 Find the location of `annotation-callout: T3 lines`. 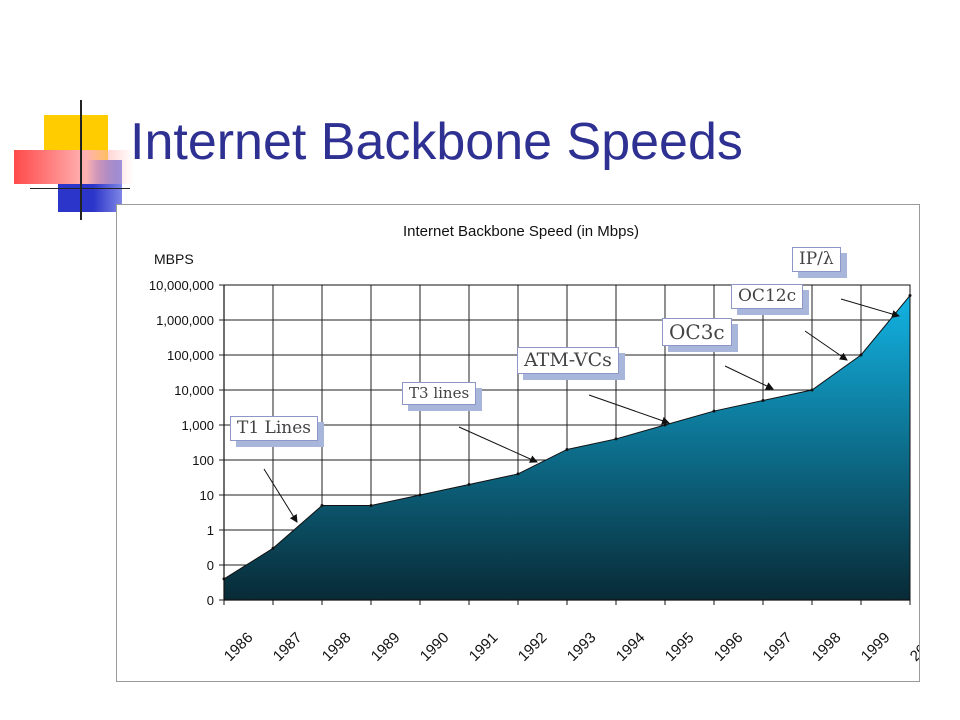

annotation-callout: T3 lines is located at coordinates (439, 393).